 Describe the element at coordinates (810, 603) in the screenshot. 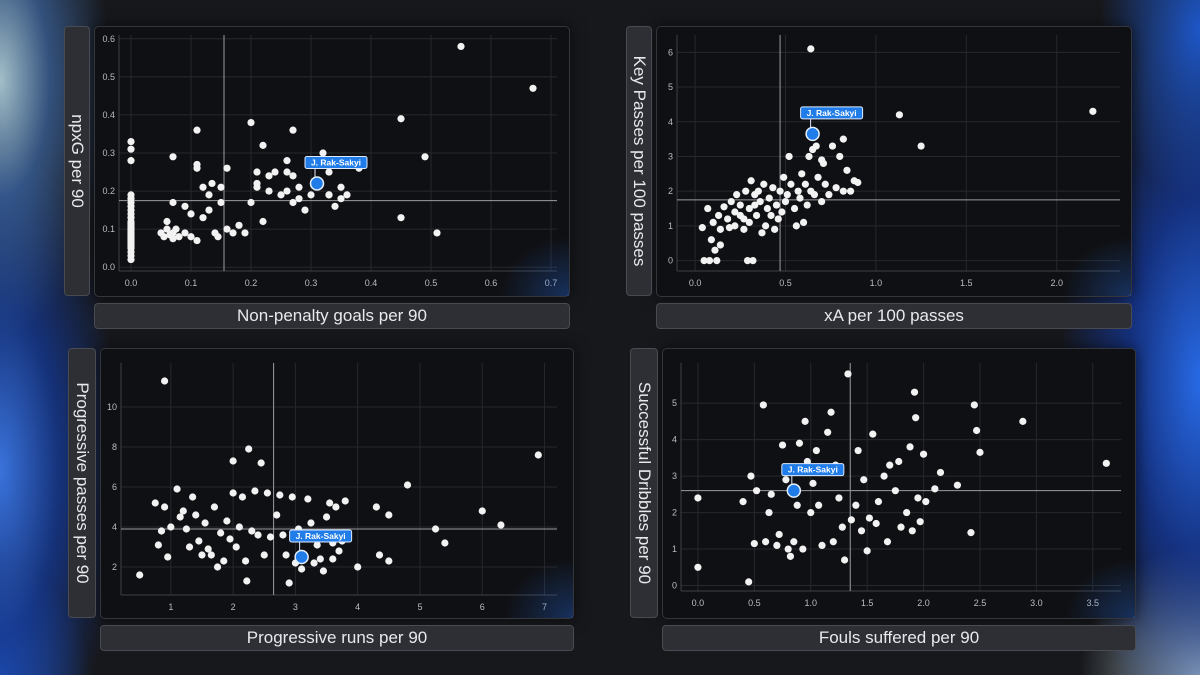

I see `x-tick-label: 1.0` at that location.